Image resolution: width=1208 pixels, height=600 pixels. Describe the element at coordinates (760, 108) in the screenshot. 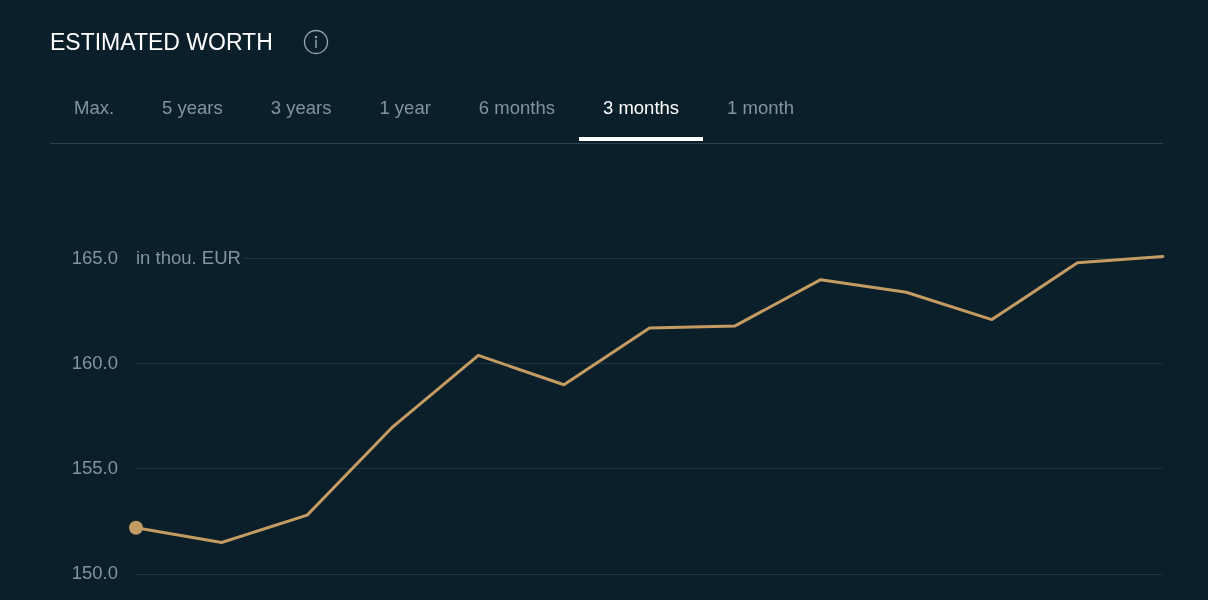

I see `text: 1 month` at that location.